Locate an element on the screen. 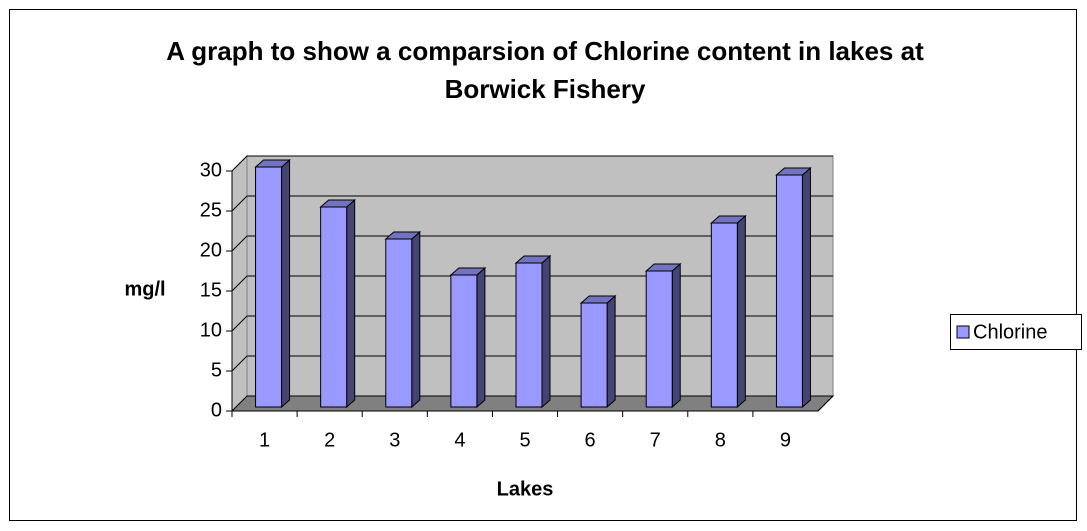 This screenshot has width=1087, height=531. y-tick-label: 5 is located at coordinates (216, 370).